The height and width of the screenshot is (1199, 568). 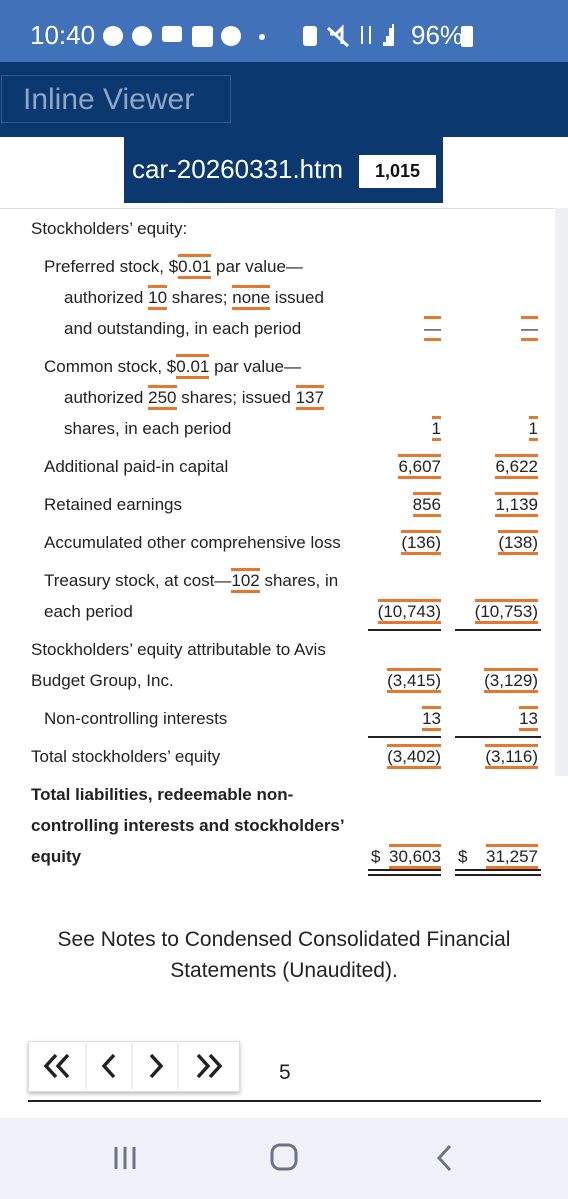 I want to click on label-text: Additional paid-in capital, so click(x=136, y=466).